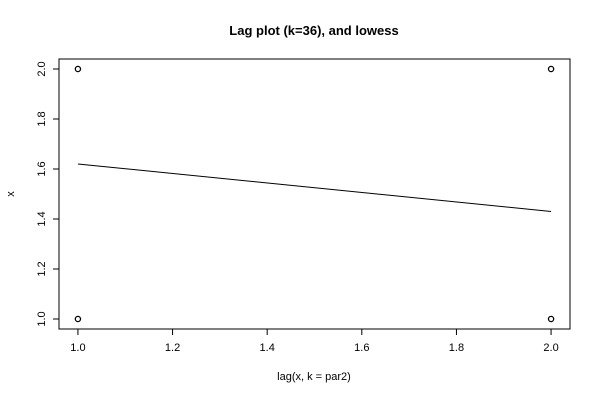 The width and height of the screenshot is (600, 400). I want to click on x-axis: 1.0 1.2 1.4 1.6 1.8 2.0, so click(314, 341).